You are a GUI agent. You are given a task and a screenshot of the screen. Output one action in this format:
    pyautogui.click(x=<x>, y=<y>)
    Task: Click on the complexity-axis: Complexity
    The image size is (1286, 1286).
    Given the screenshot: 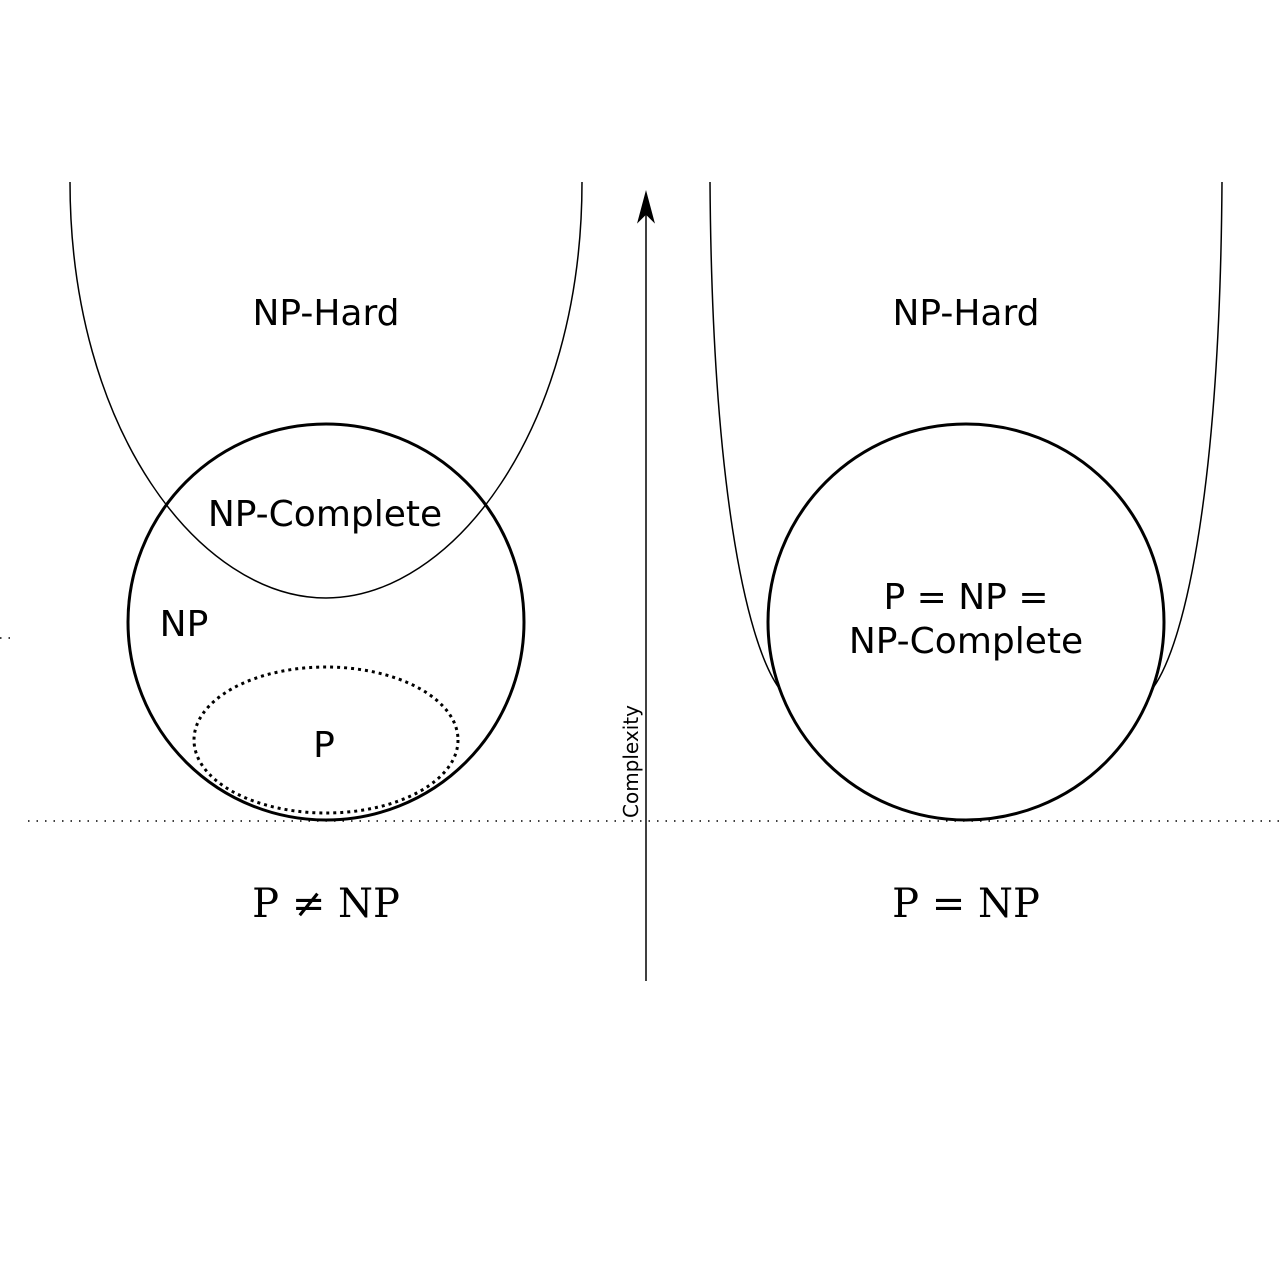 What is the action you would take?
    pyautogui.click(x=637, y=585)
    